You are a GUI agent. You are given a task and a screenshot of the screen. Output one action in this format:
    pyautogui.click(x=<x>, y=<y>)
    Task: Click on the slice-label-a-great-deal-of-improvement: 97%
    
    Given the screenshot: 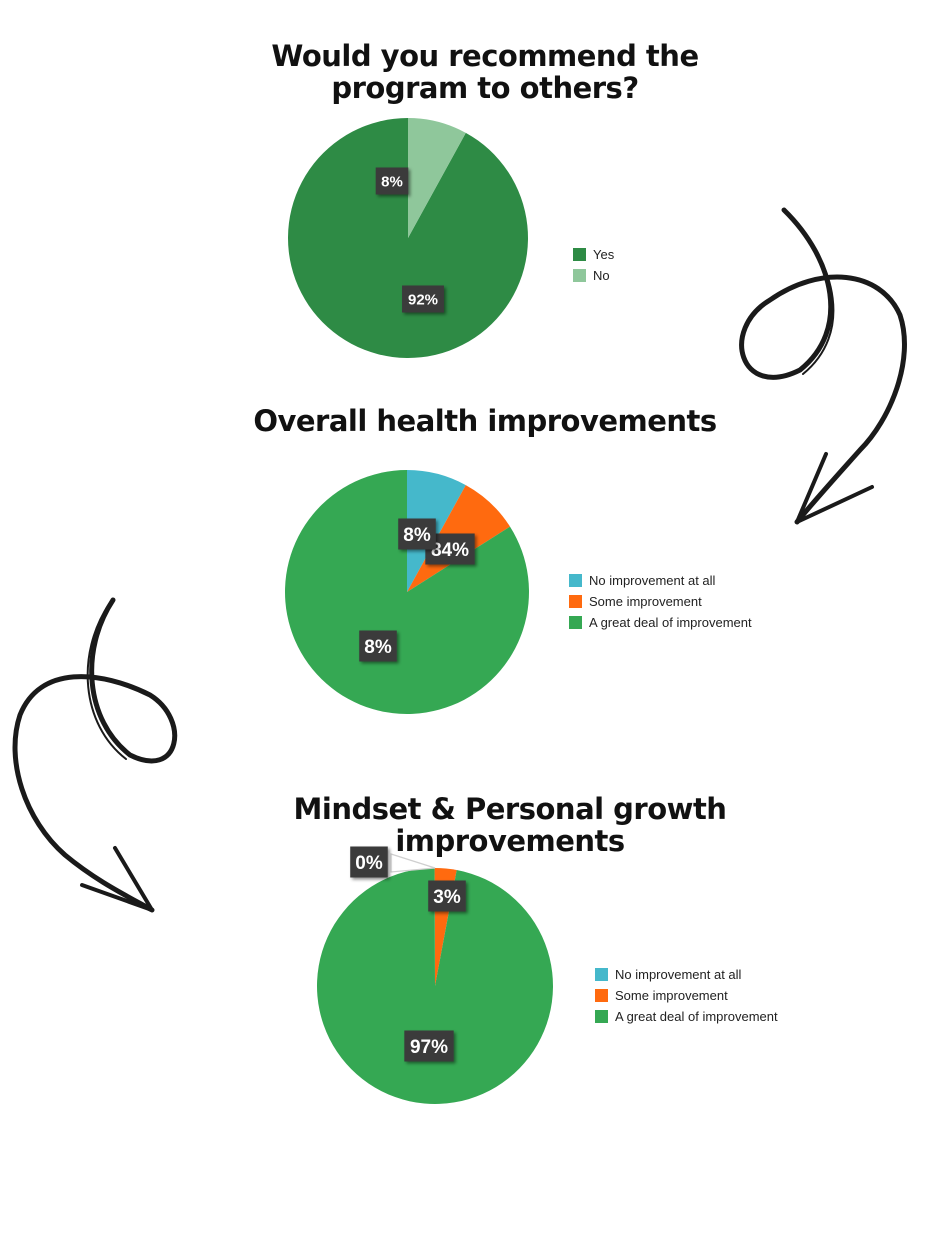 What is the action you would take?
    pyautogui.click(x=429, y=1046)
    